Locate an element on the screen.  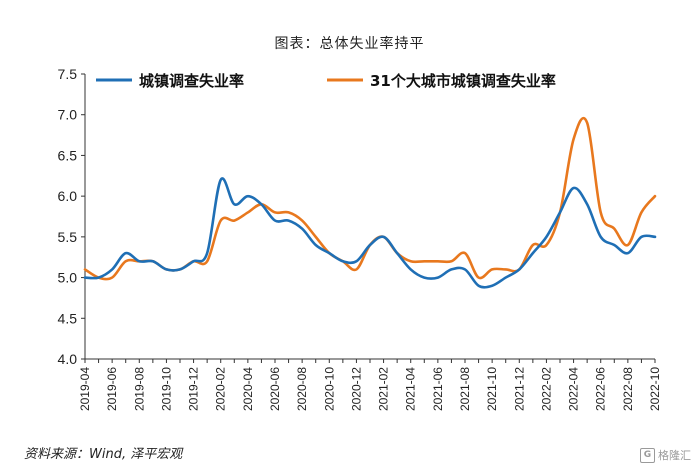
y-tick-label: 4.5 is located at coordinates (68, 318).